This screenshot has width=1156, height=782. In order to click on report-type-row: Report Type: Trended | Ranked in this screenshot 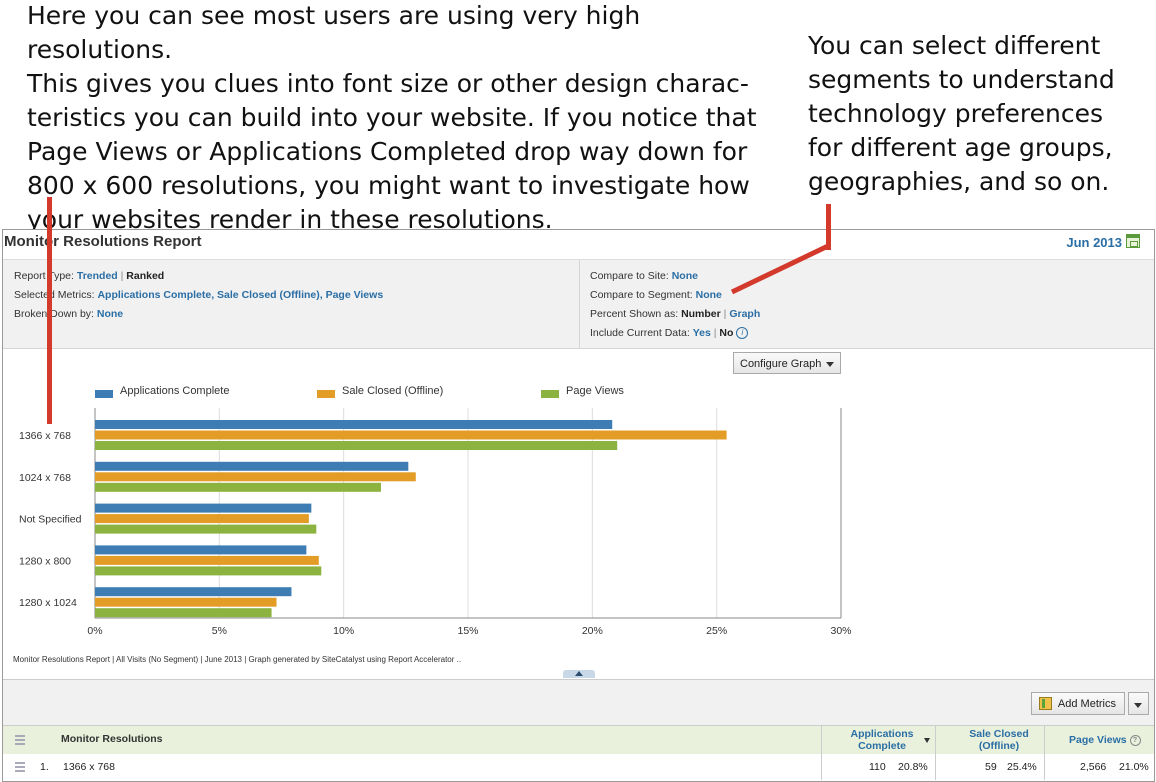, I will do `click(89, 276)`.